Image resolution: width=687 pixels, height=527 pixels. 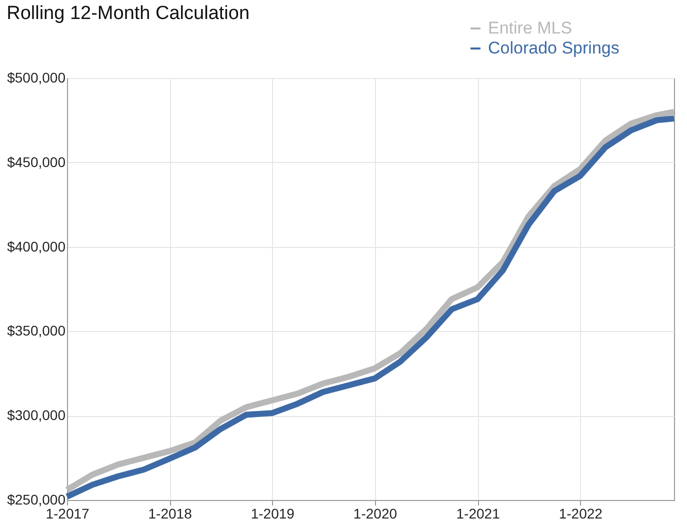 I want to click on y-tick-label: $450,000, so click(x=36, y=162).